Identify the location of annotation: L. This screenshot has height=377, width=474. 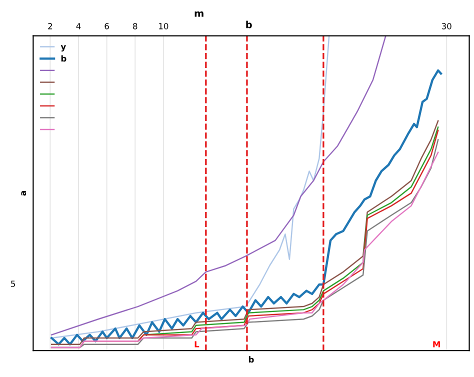
(197, 344).